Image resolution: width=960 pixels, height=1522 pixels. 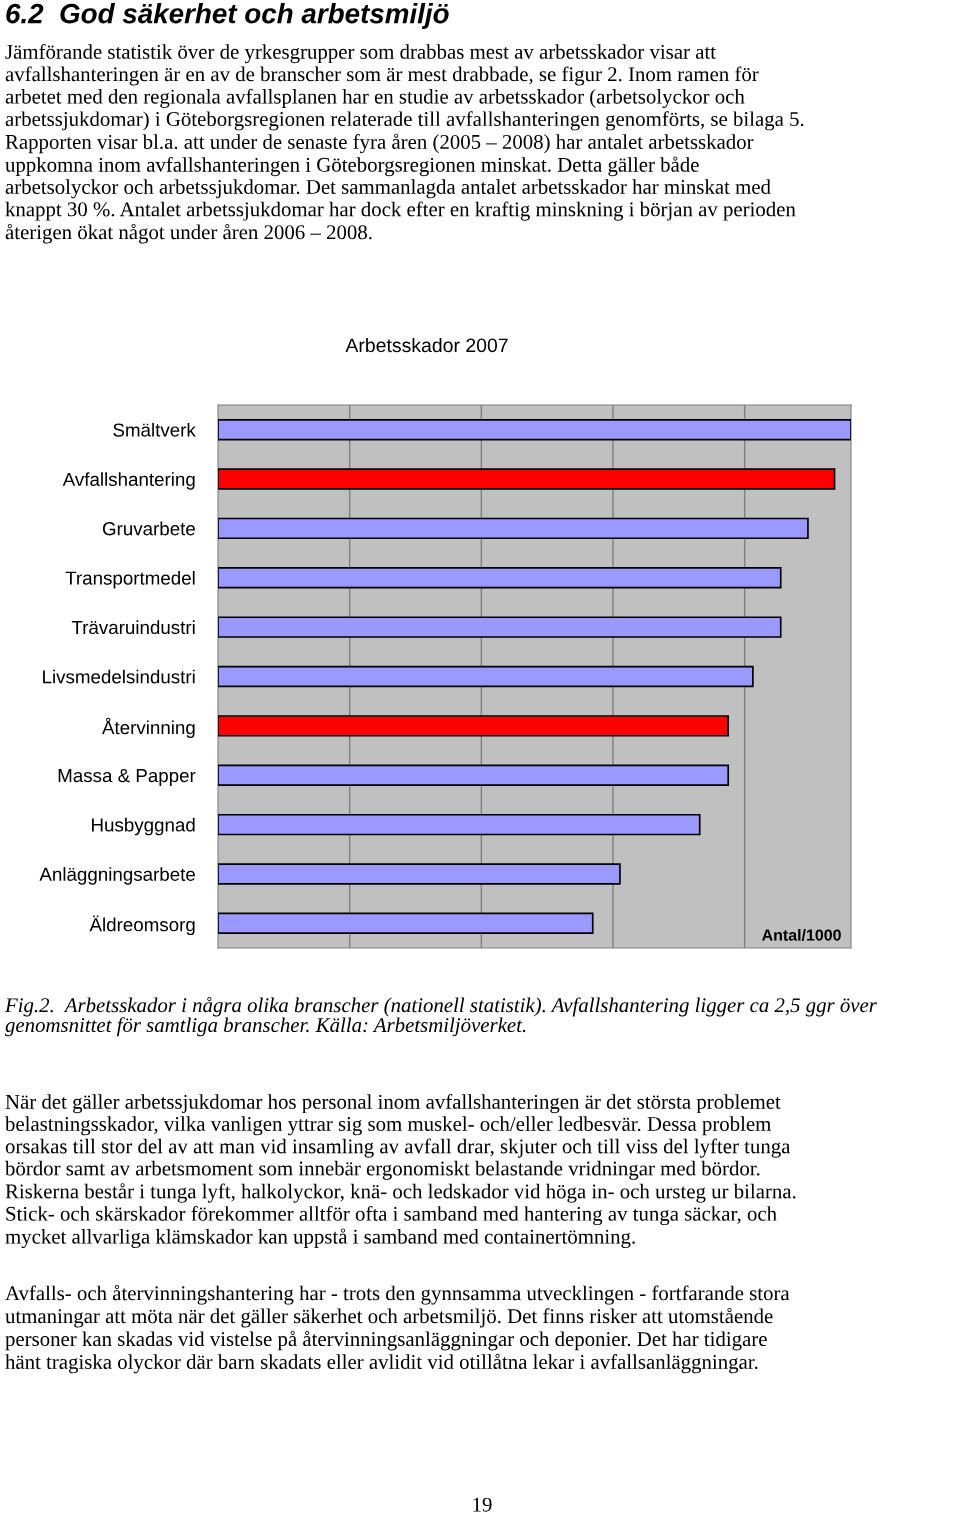 I want to click on text: 6.2 God säkerhet och arbetsmiljö, so click(x=227, y=16).